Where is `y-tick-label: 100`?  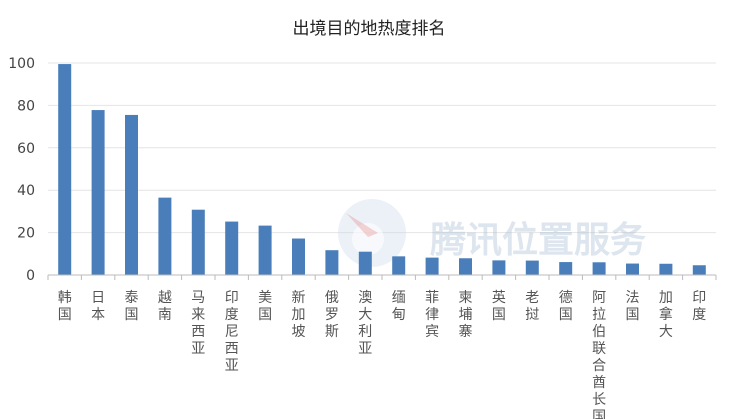
y-tick-label: 100 is located at coordinates (21, 64).